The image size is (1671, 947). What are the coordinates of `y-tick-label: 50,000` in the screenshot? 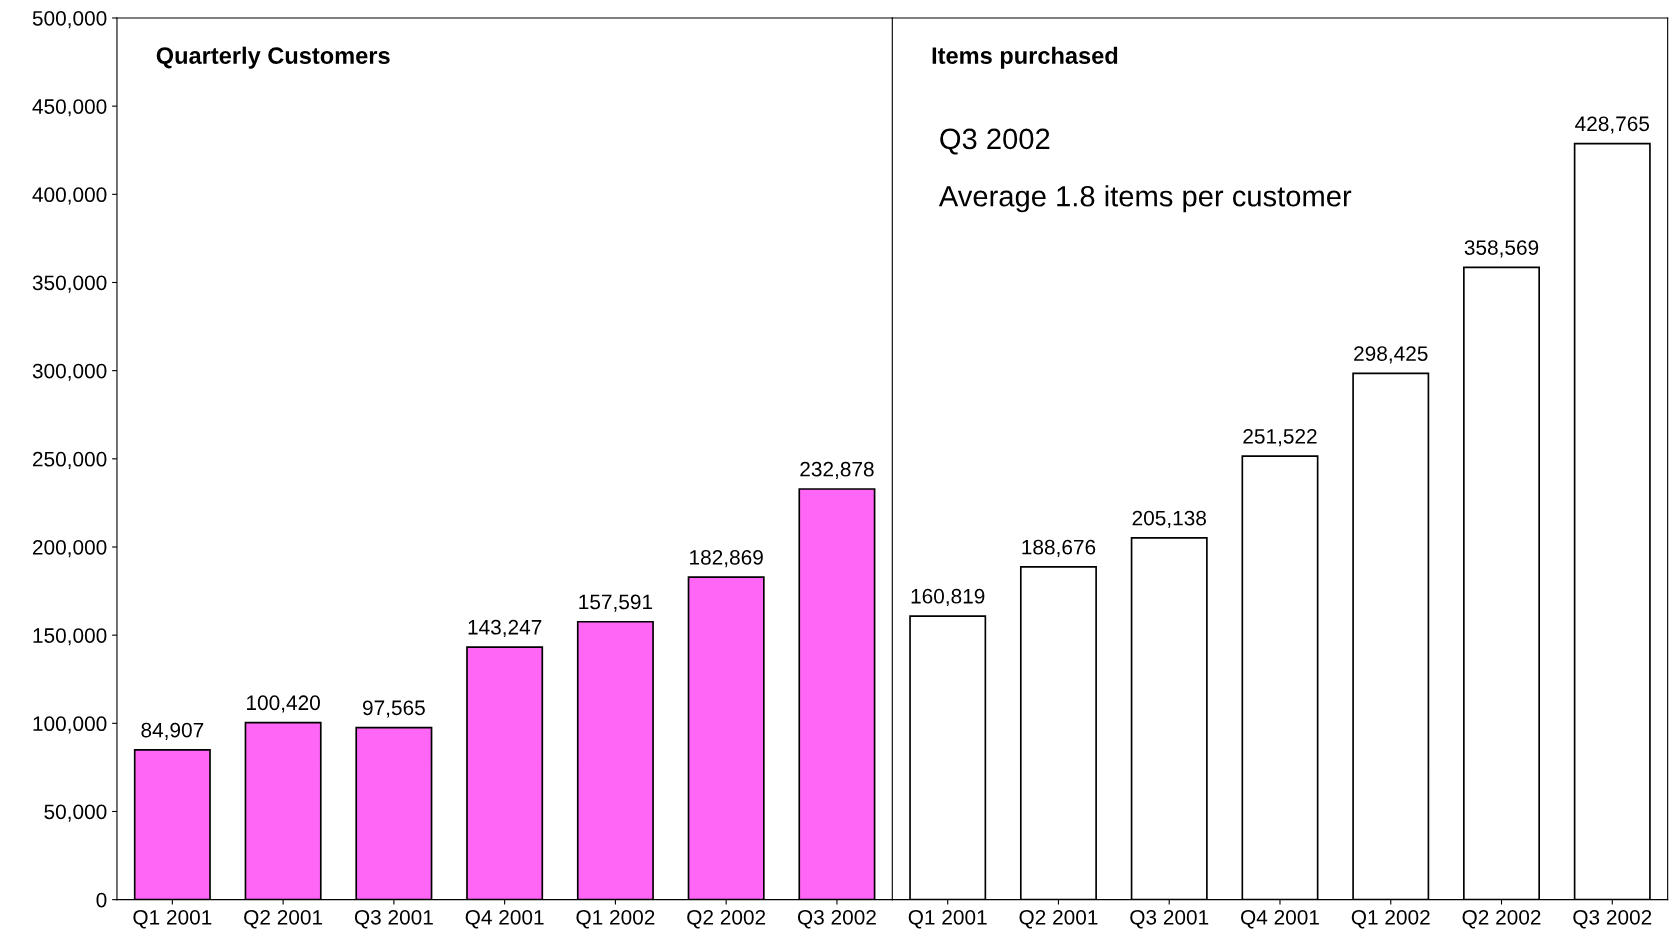 It's located at (75, 813).